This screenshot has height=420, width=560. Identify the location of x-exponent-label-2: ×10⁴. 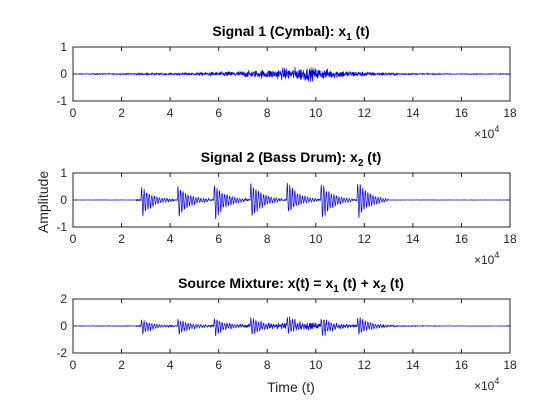
(486, 258).